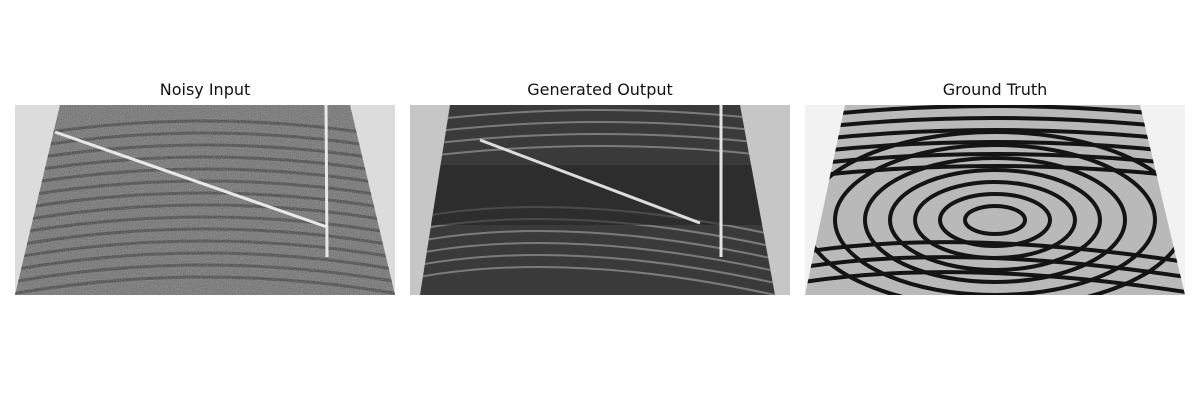 The height and width of the screenshot is (400, 1200). I want to click on ground-truth-title: Ground Truth, so click(995, 89).